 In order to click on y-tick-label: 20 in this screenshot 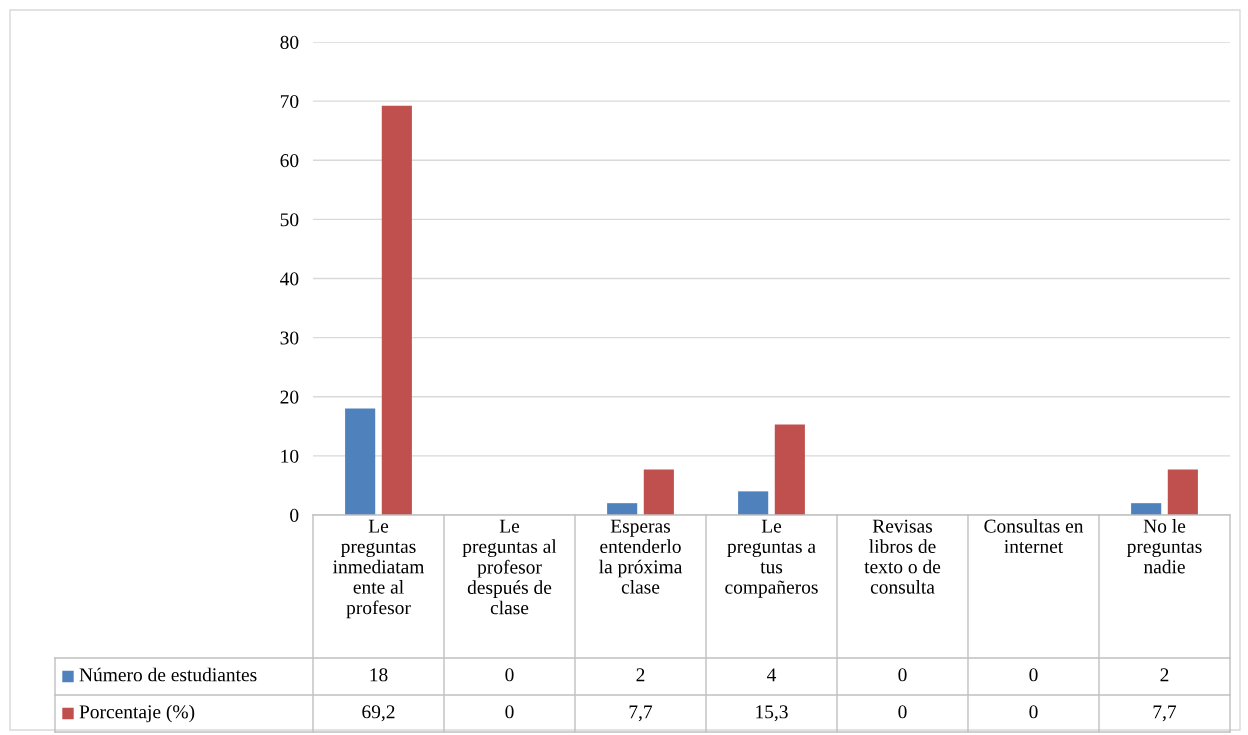, I will do `click(289, 397)`.